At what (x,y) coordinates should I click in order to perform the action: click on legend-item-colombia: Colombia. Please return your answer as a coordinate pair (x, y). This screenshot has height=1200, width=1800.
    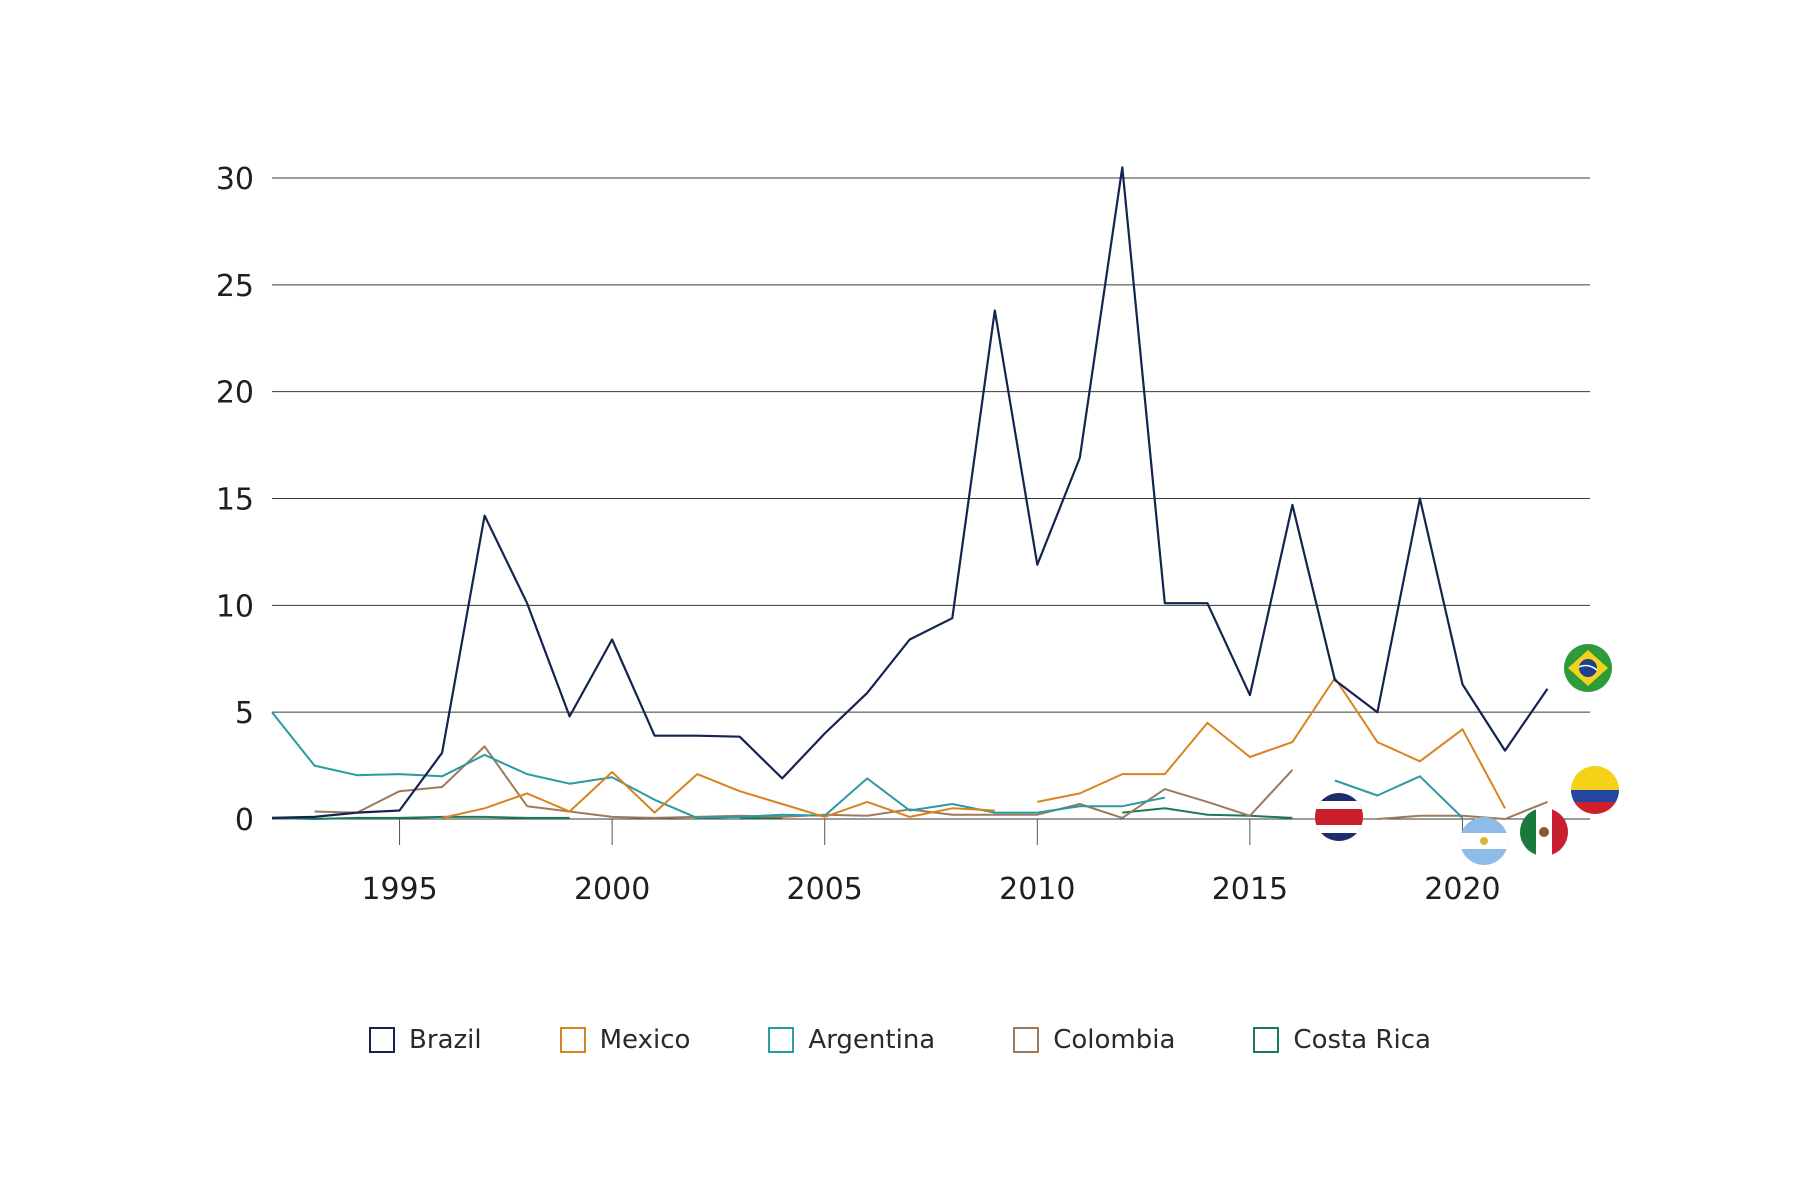
    Looking at the image, I should click on (1094, 1040).